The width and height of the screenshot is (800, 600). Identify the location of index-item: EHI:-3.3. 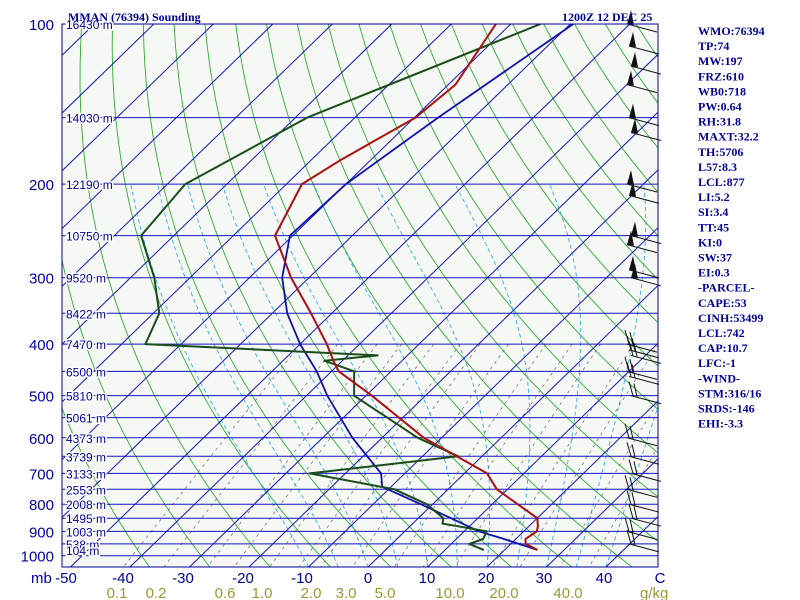
(720, 424).